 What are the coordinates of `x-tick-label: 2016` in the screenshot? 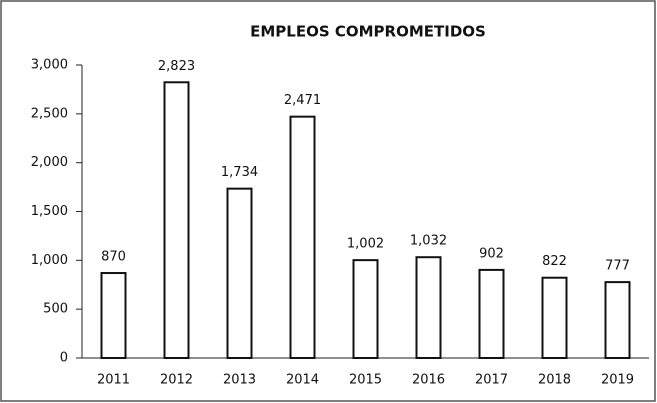 It's located at (428, 380).